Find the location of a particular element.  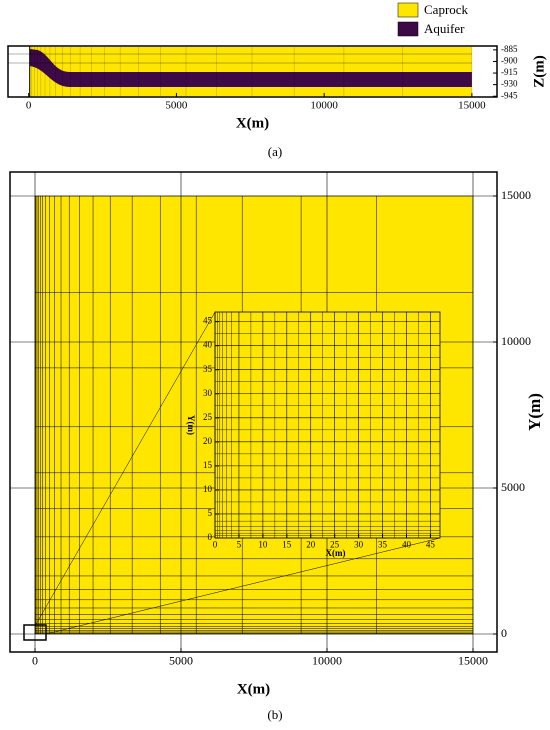

y-tick-label: 35 is located at coordinates (208, 369).